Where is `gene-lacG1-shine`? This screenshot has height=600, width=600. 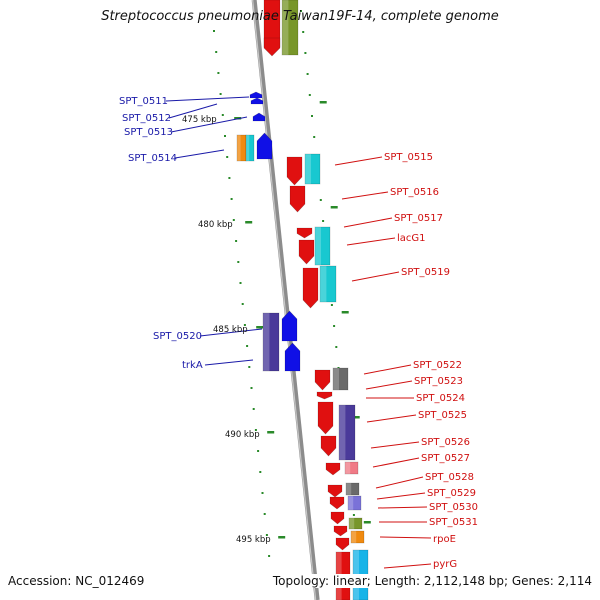
gene-lacG1-shine is located at coordinates (318, 246).